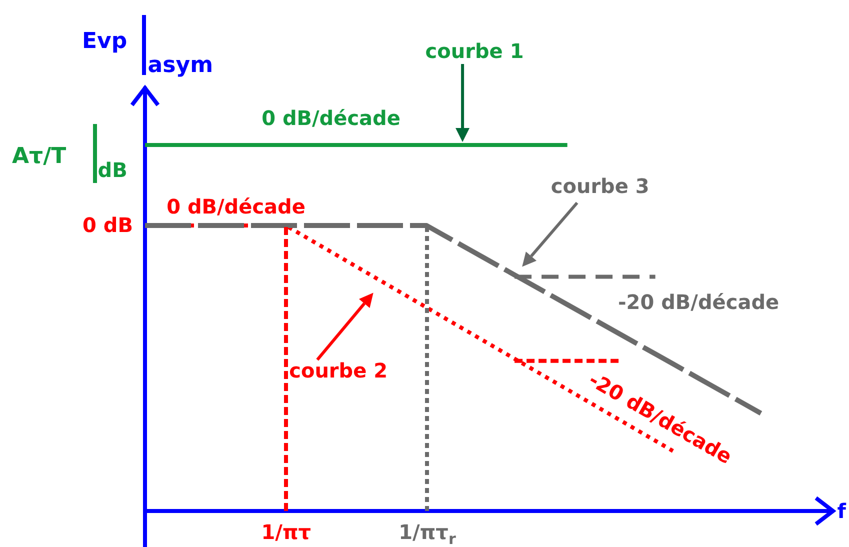 The width and height of the screenshot is (849, 547). I want to click on text: courbe 1, so click(474, 50).